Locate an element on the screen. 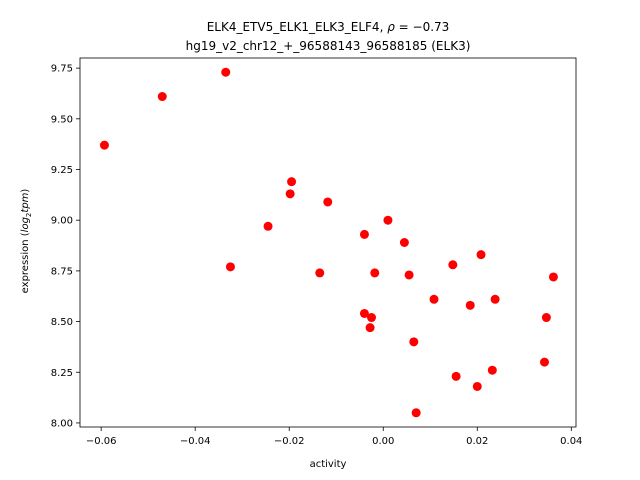  x-tick-label-1: −0.04 is located at coordinates (195, 441).